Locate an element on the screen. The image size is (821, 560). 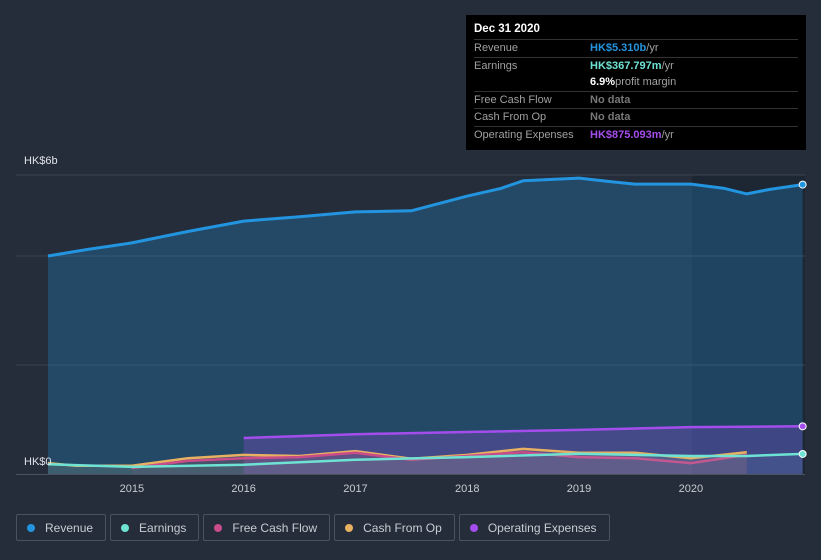
earnings-area is located at coordinates (425, 463).